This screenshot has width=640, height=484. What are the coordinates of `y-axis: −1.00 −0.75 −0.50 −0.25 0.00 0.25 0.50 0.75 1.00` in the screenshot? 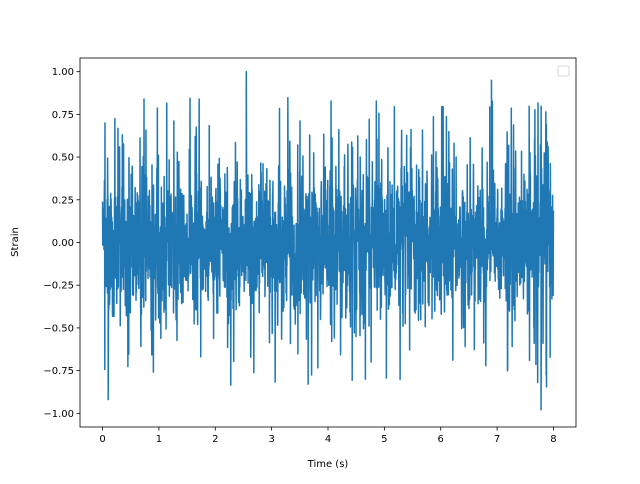 It's located at (61, 243).